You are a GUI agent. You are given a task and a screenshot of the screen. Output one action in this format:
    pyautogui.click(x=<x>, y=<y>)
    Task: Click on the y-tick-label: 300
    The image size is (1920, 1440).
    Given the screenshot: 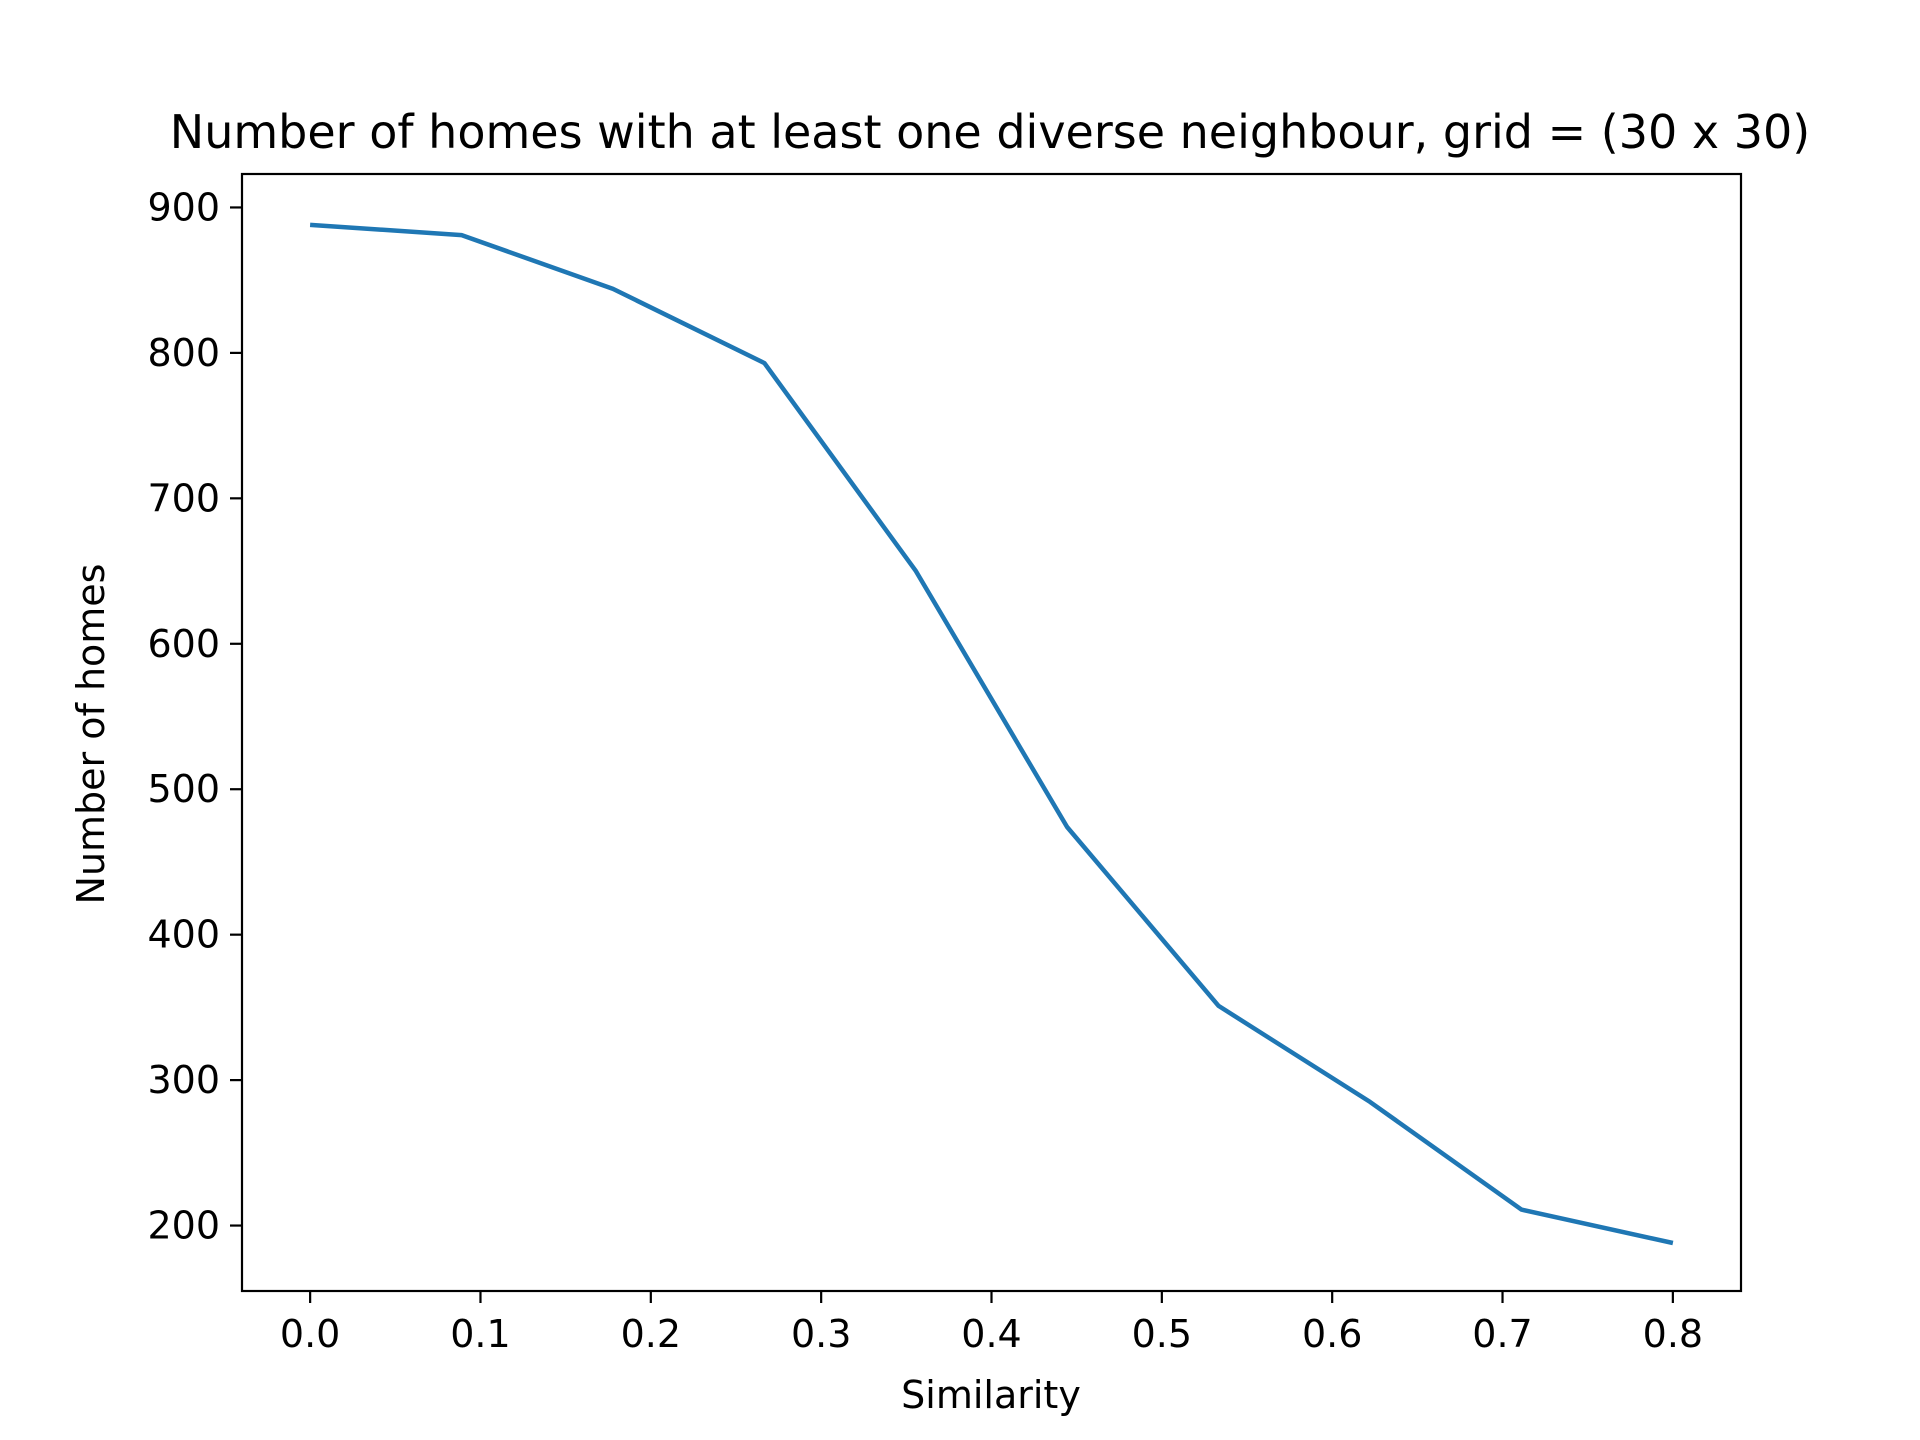 What is the action you would take?
    pyautogui.click(x=183, y=1080)
    